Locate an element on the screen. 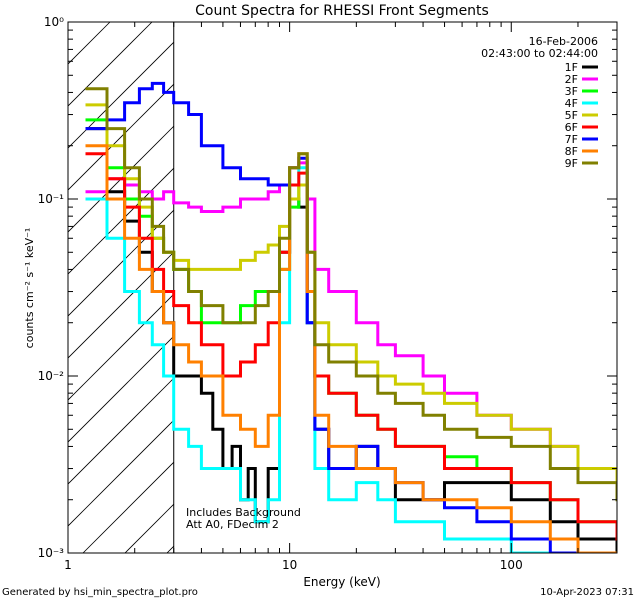 This screenshot has width=640, height=604. legend-label-1F: 1F is located at coordinates (571, 67).